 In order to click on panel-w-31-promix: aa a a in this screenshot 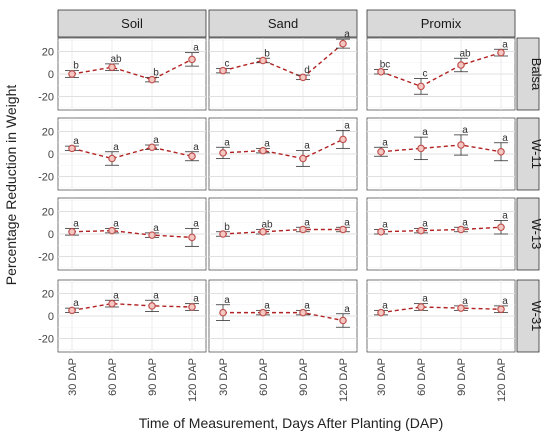, I will do `click(441, 316)`.